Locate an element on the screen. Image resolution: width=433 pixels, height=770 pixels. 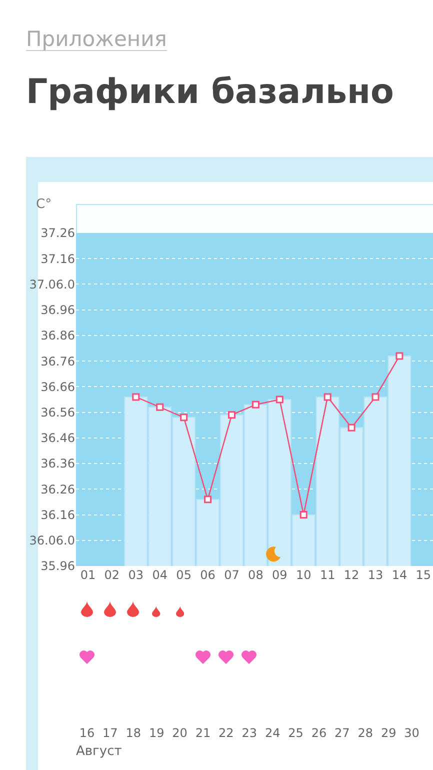
text: 28 is located at coordinates (365, 733).